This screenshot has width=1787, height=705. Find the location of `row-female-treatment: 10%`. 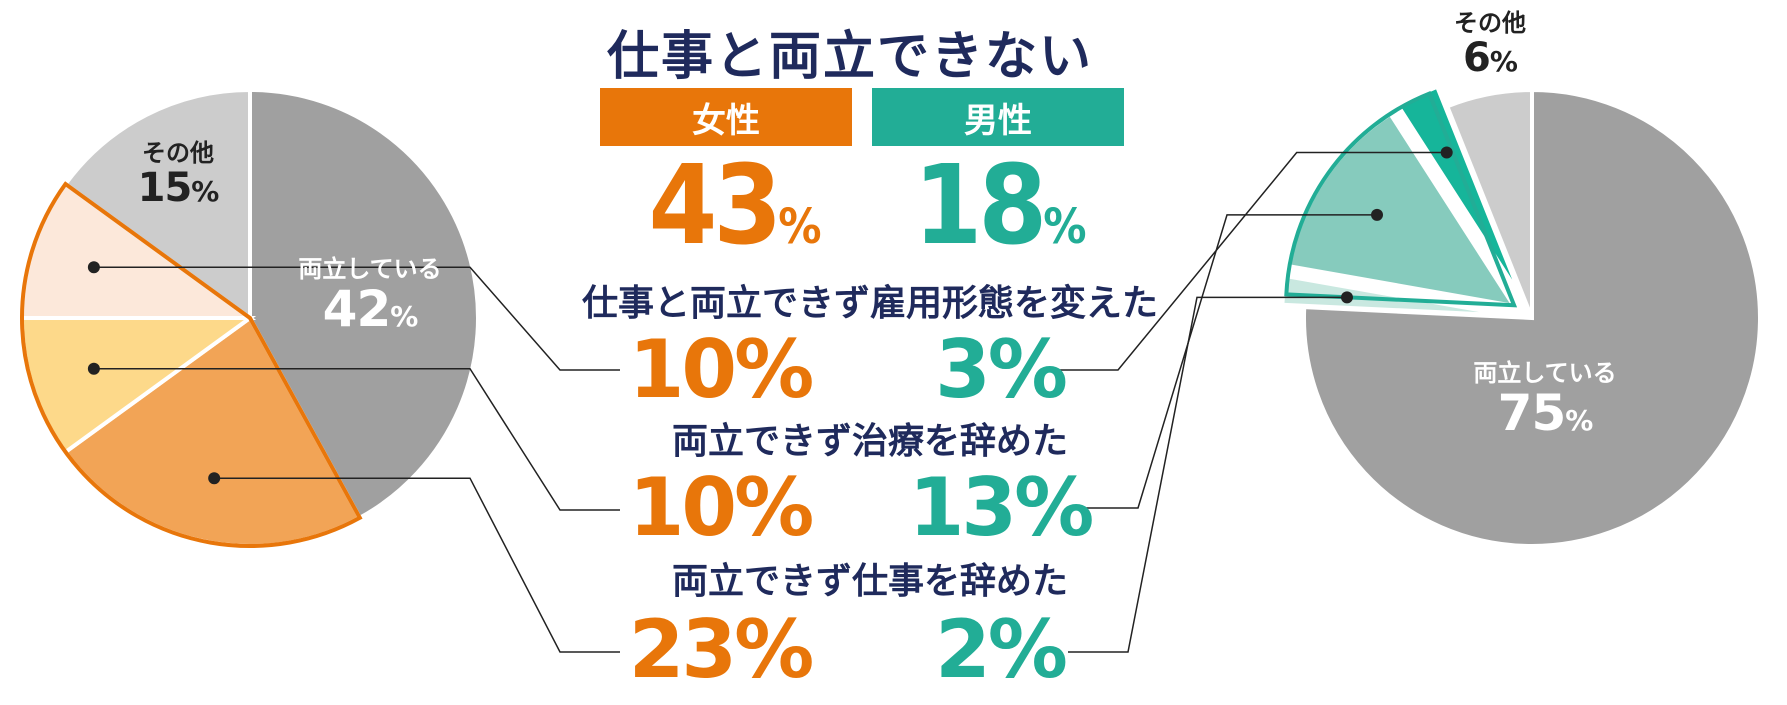

row-female-treatment: 10% is located at coordinates (721, 507).